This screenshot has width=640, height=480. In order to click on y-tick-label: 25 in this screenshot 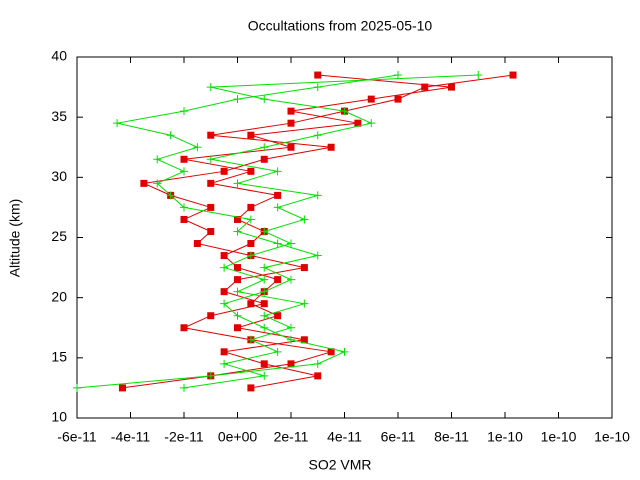, I will do `click(59, 236)`.